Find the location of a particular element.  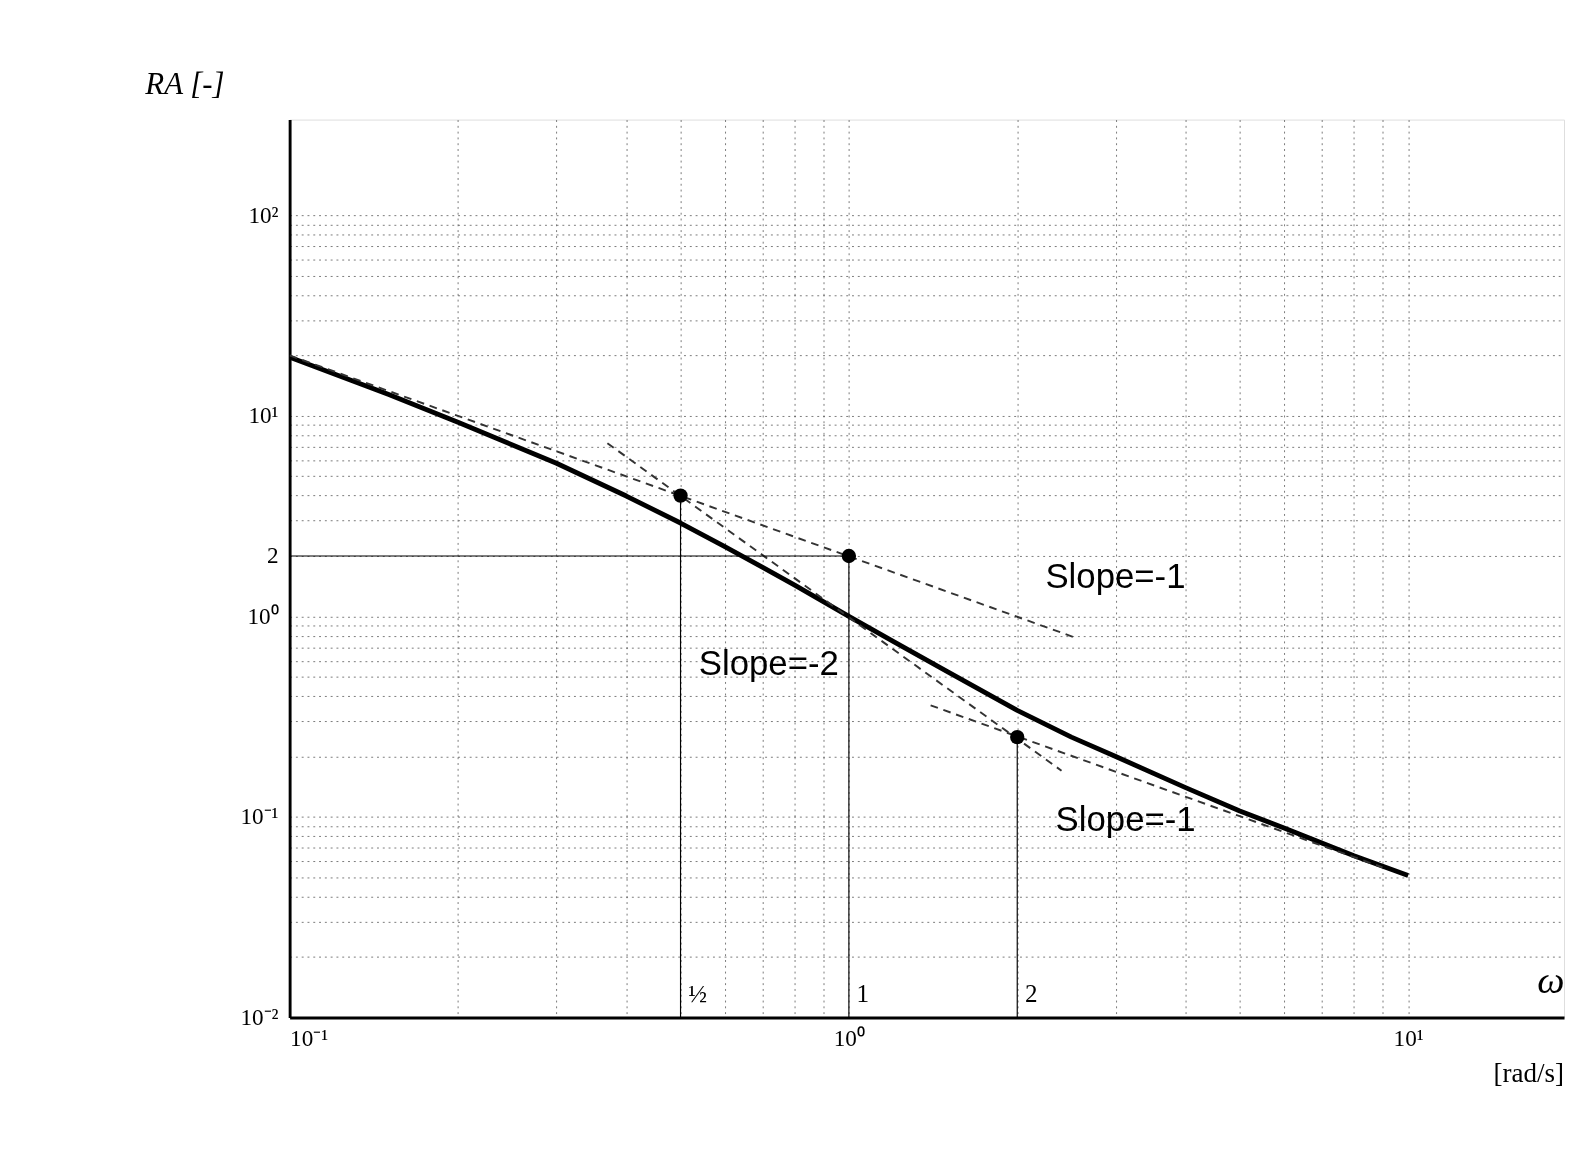

x-tick-label: 10⁰ is located at coordinates (849, 1037).